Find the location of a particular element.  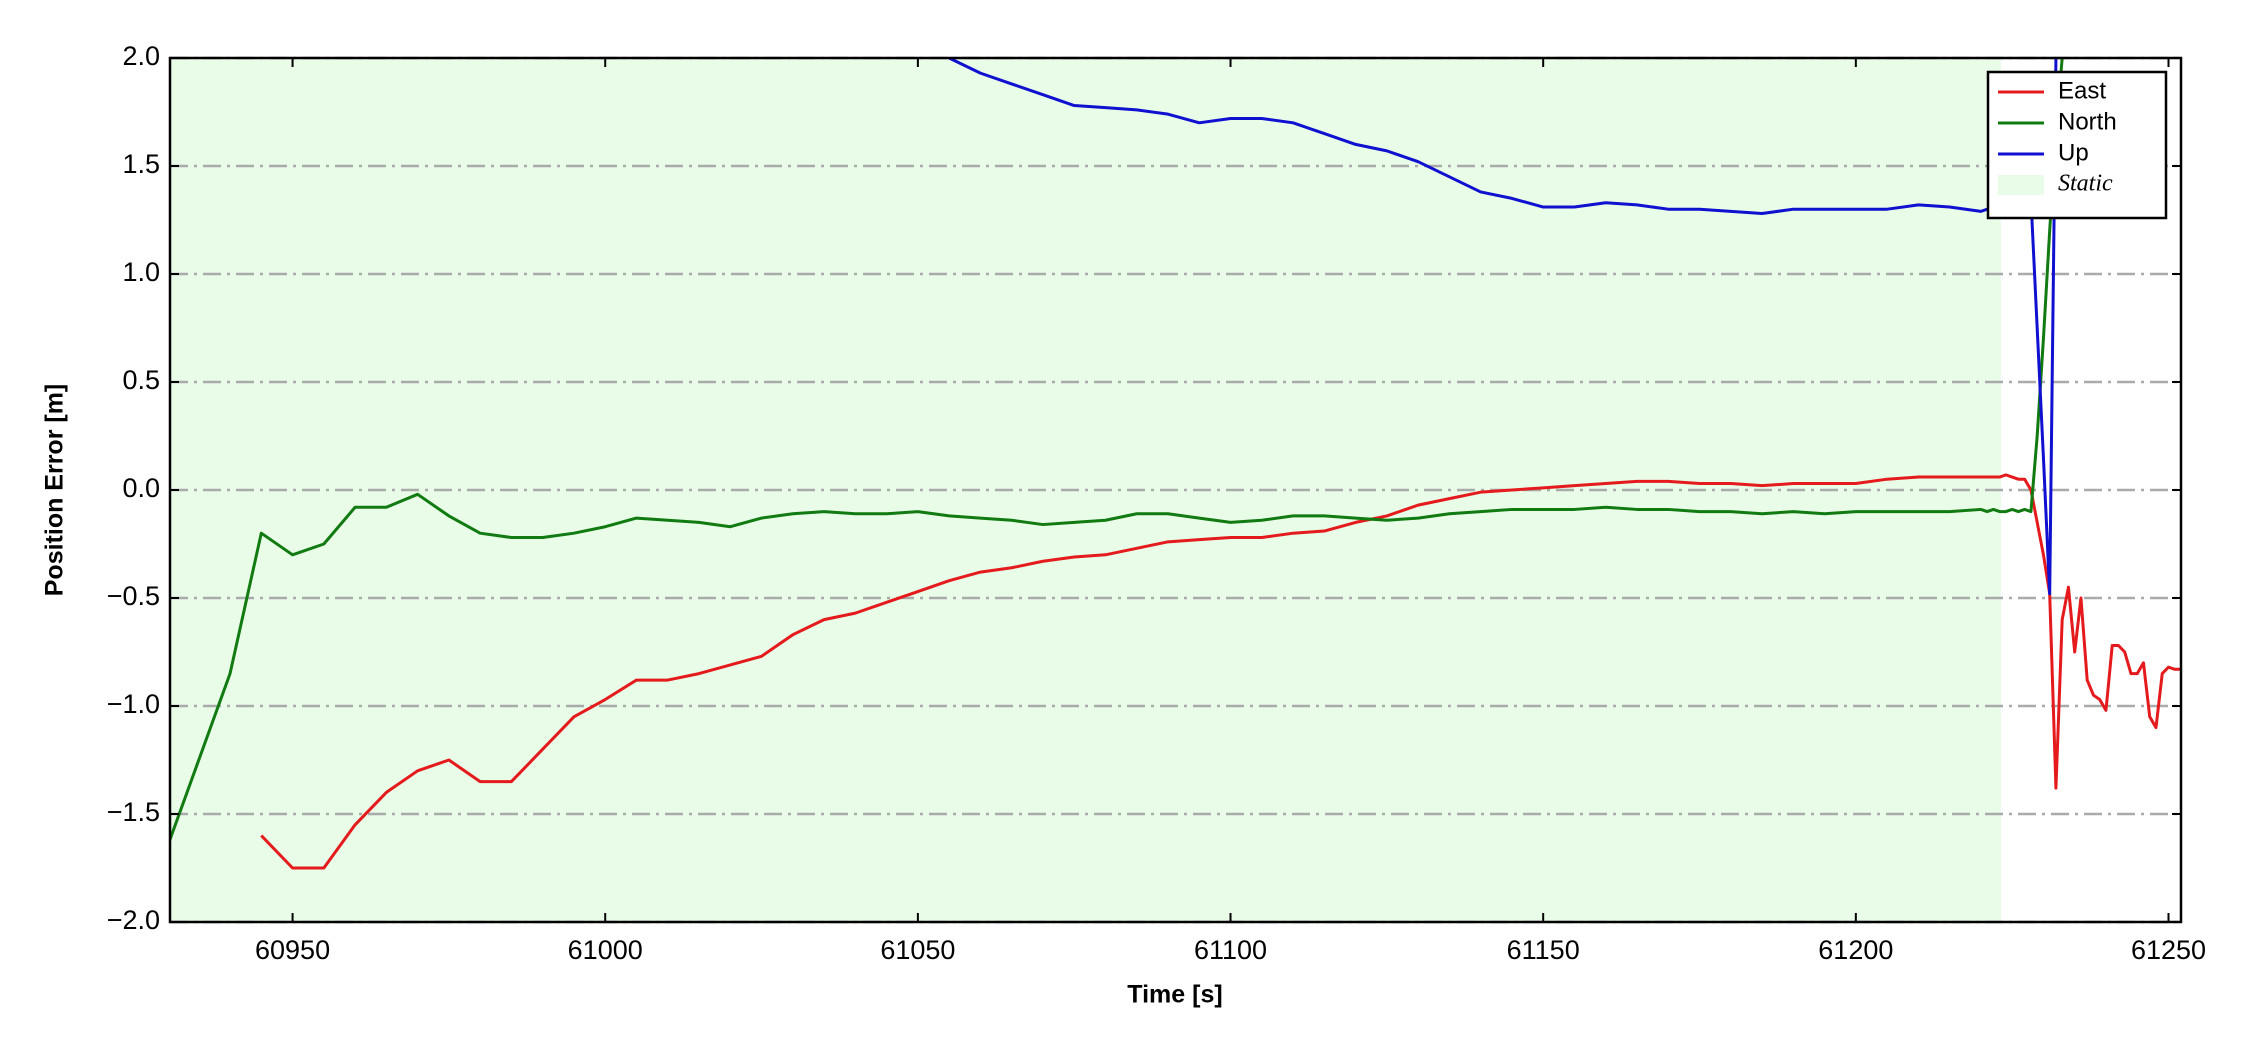

x-axis-label: Time [s] is located at coordinates (1174, 995).